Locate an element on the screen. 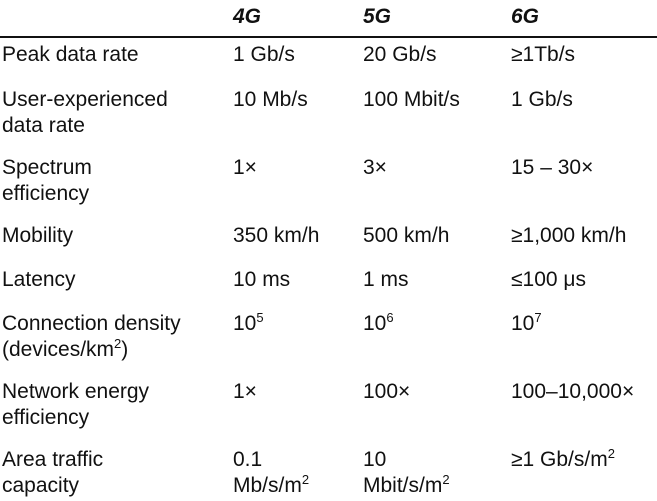 This screenshot has height=501, width=657. row-area-traffic-label: Area traffic capacity is located at coordinates (53, 472).